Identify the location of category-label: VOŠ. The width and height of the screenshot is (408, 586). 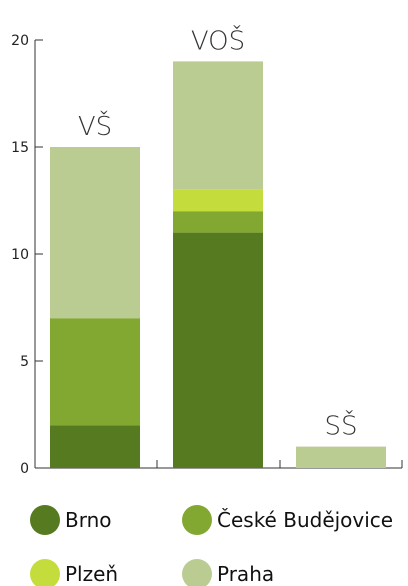
(218, 40).